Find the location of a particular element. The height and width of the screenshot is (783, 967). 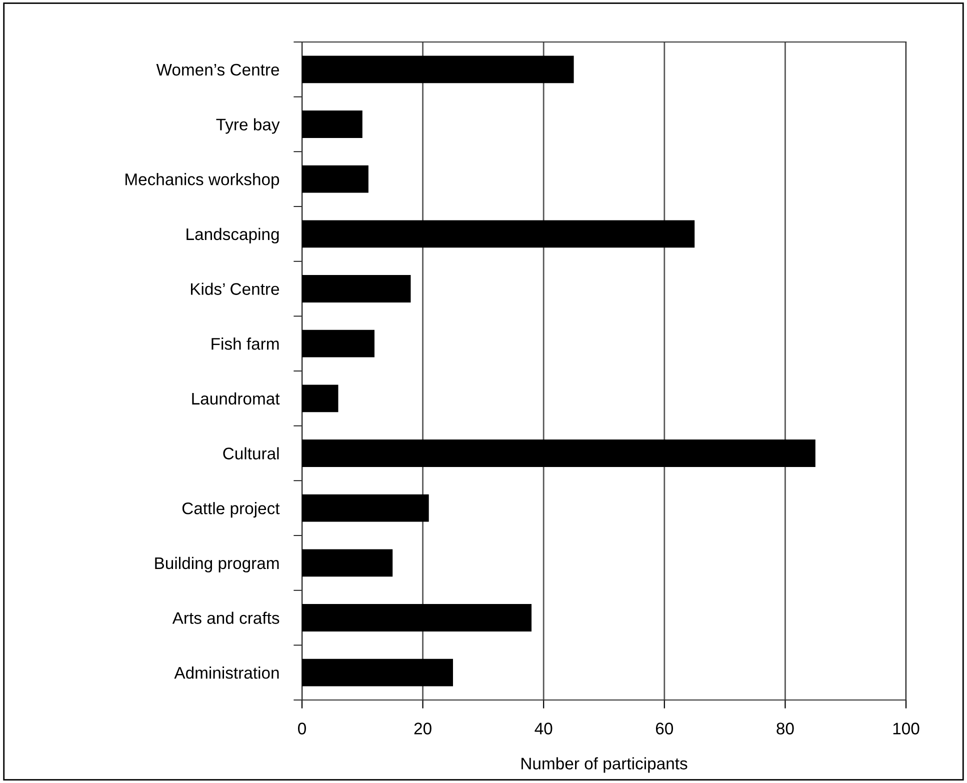

y-tick-label: Arts and crafts is located at coordinates (226, 618).